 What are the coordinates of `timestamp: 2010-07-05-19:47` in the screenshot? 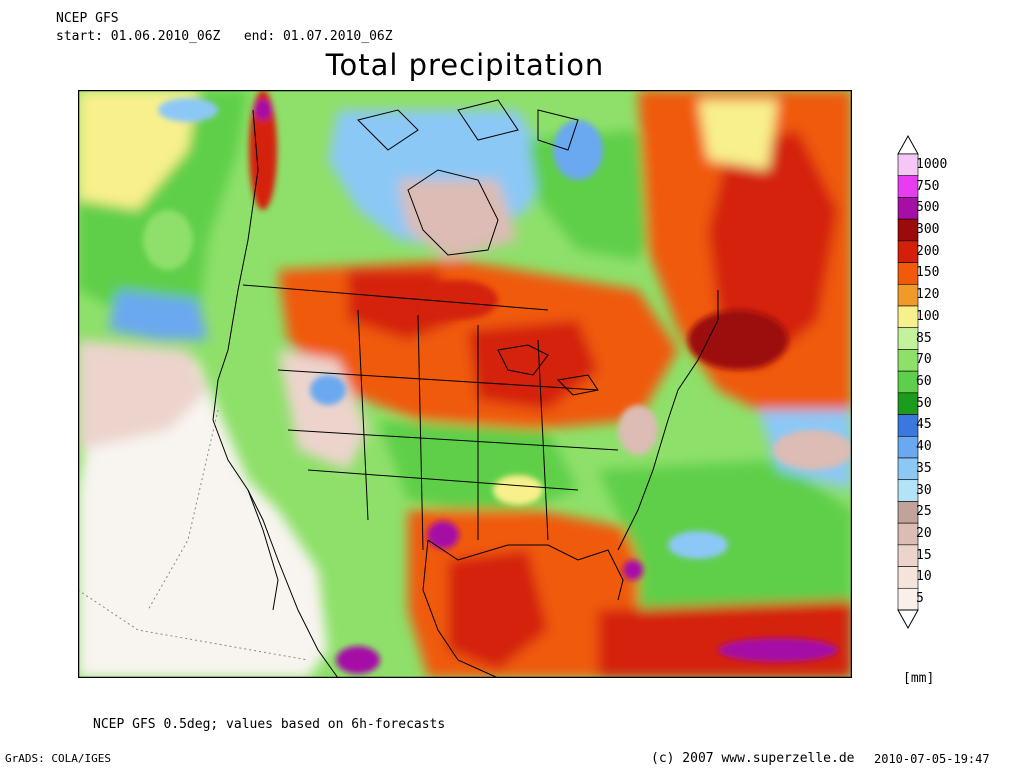 It's located at (932, 759).